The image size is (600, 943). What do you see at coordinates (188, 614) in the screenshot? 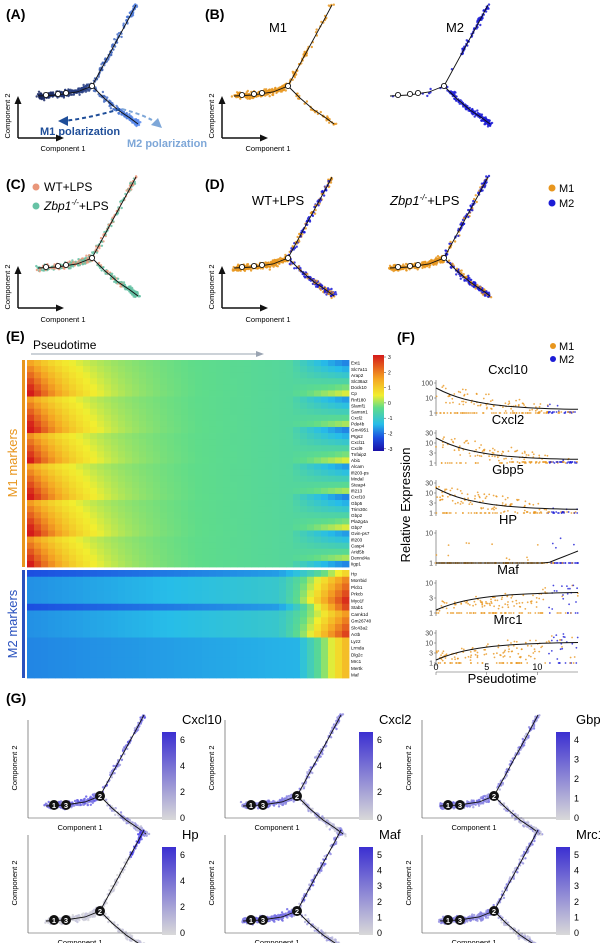
I see `heatmap-row` at bounding box center [188, 614].